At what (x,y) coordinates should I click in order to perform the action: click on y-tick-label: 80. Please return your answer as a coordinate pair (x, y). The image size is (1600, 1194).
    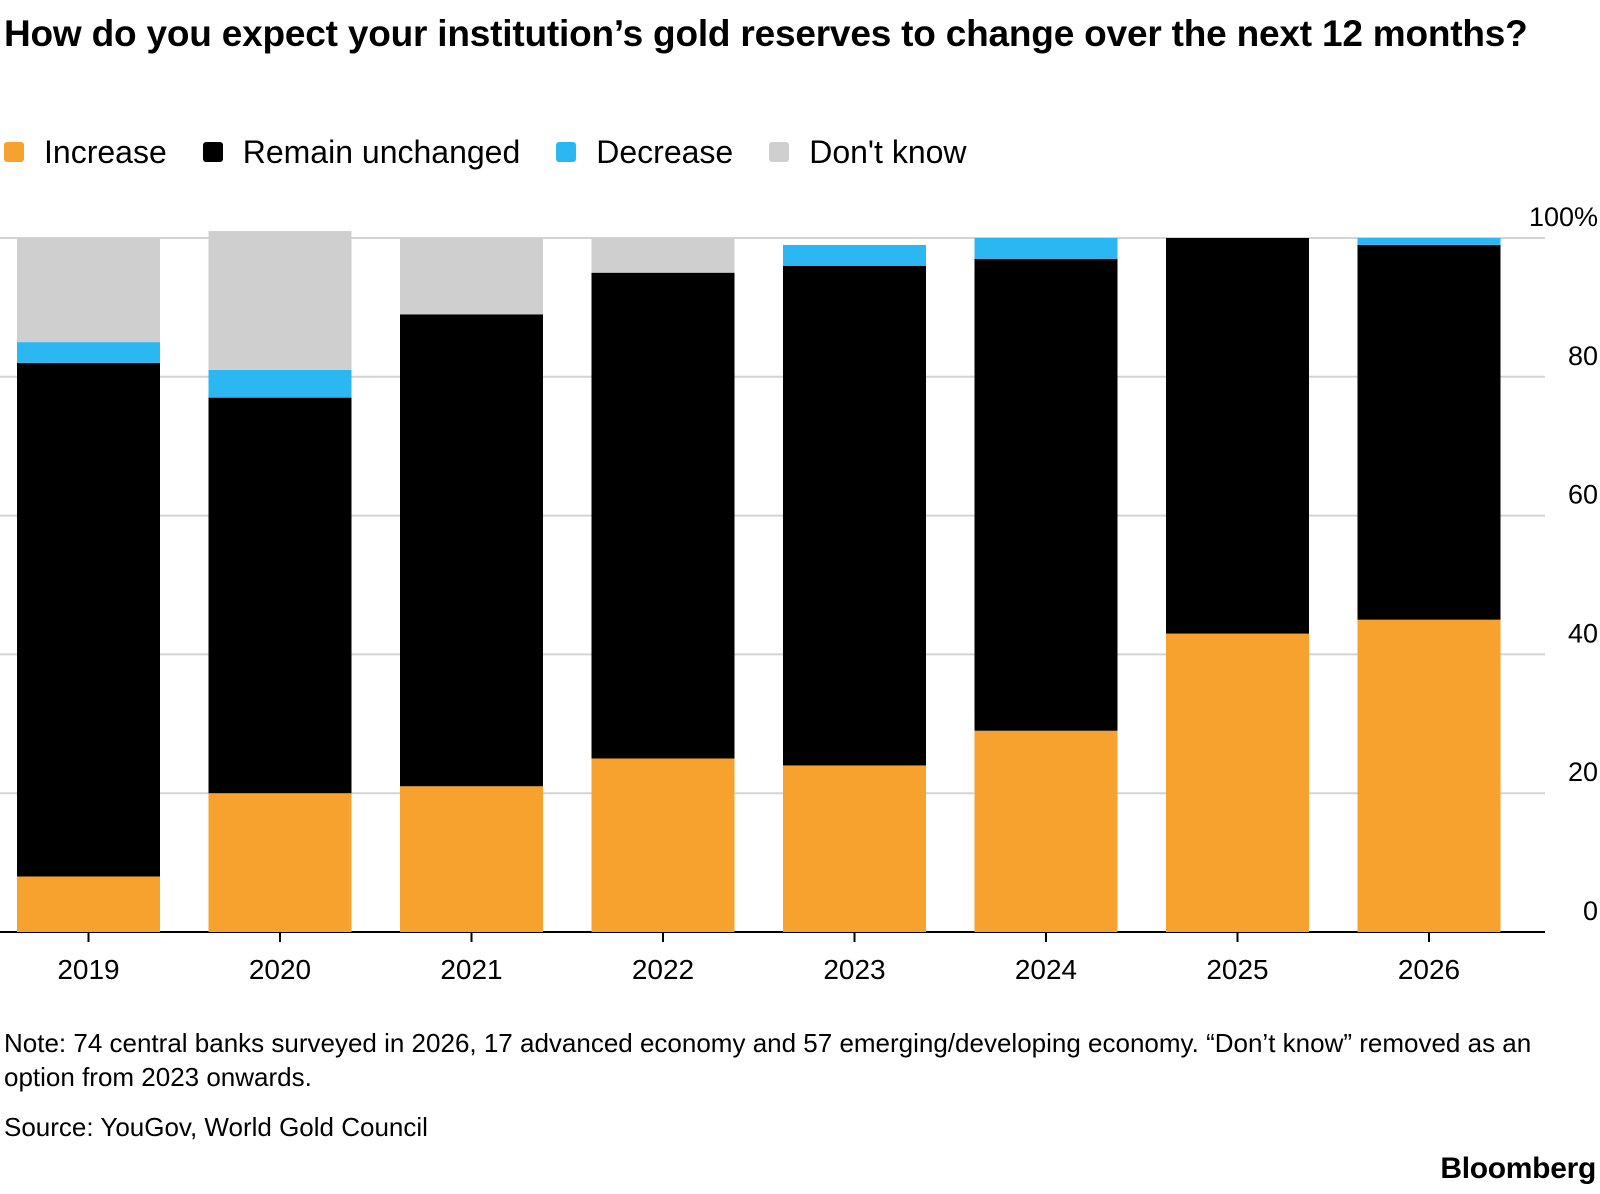
    Looking at the image, I should click on (1583, 356).